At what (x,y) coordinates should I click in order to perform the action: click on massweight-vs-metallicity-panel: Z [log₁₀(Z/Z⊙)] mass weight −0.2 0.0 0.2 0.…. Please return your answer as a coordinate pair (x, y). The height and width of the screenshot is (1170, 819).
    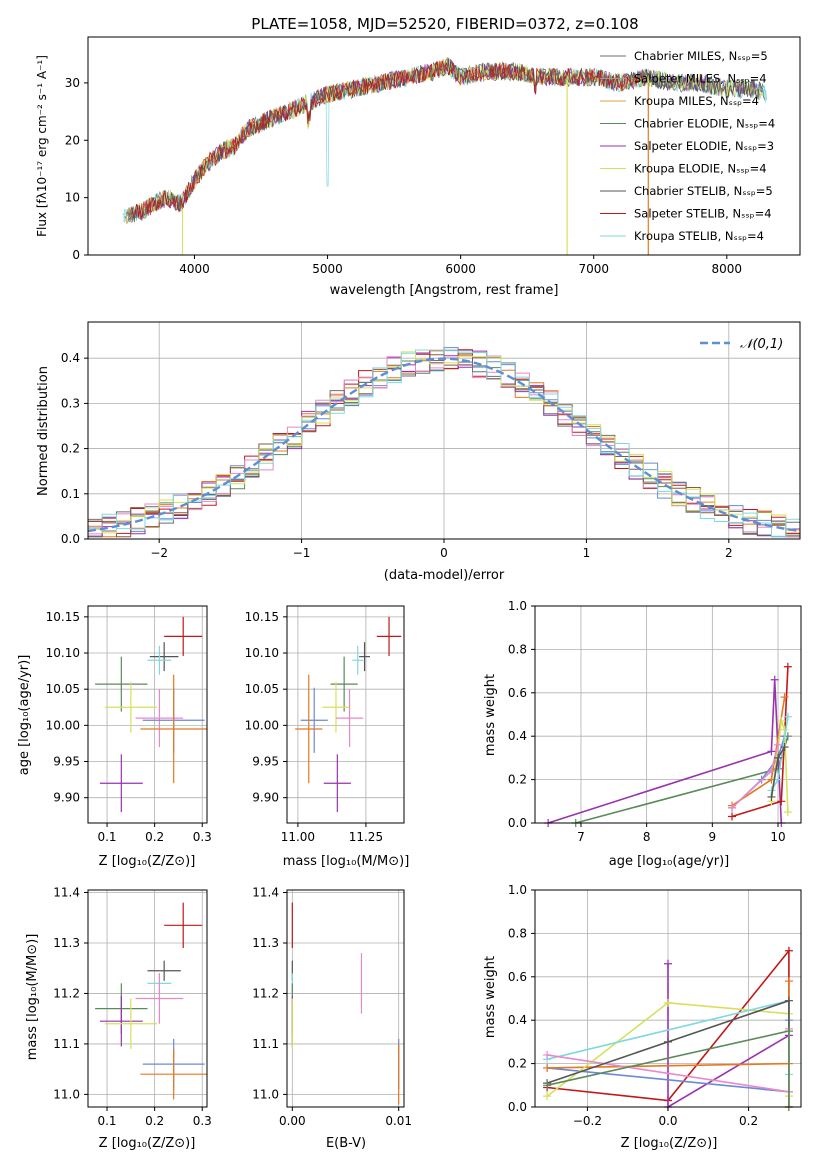
    Looking at the image, I should click on (642, 1017).